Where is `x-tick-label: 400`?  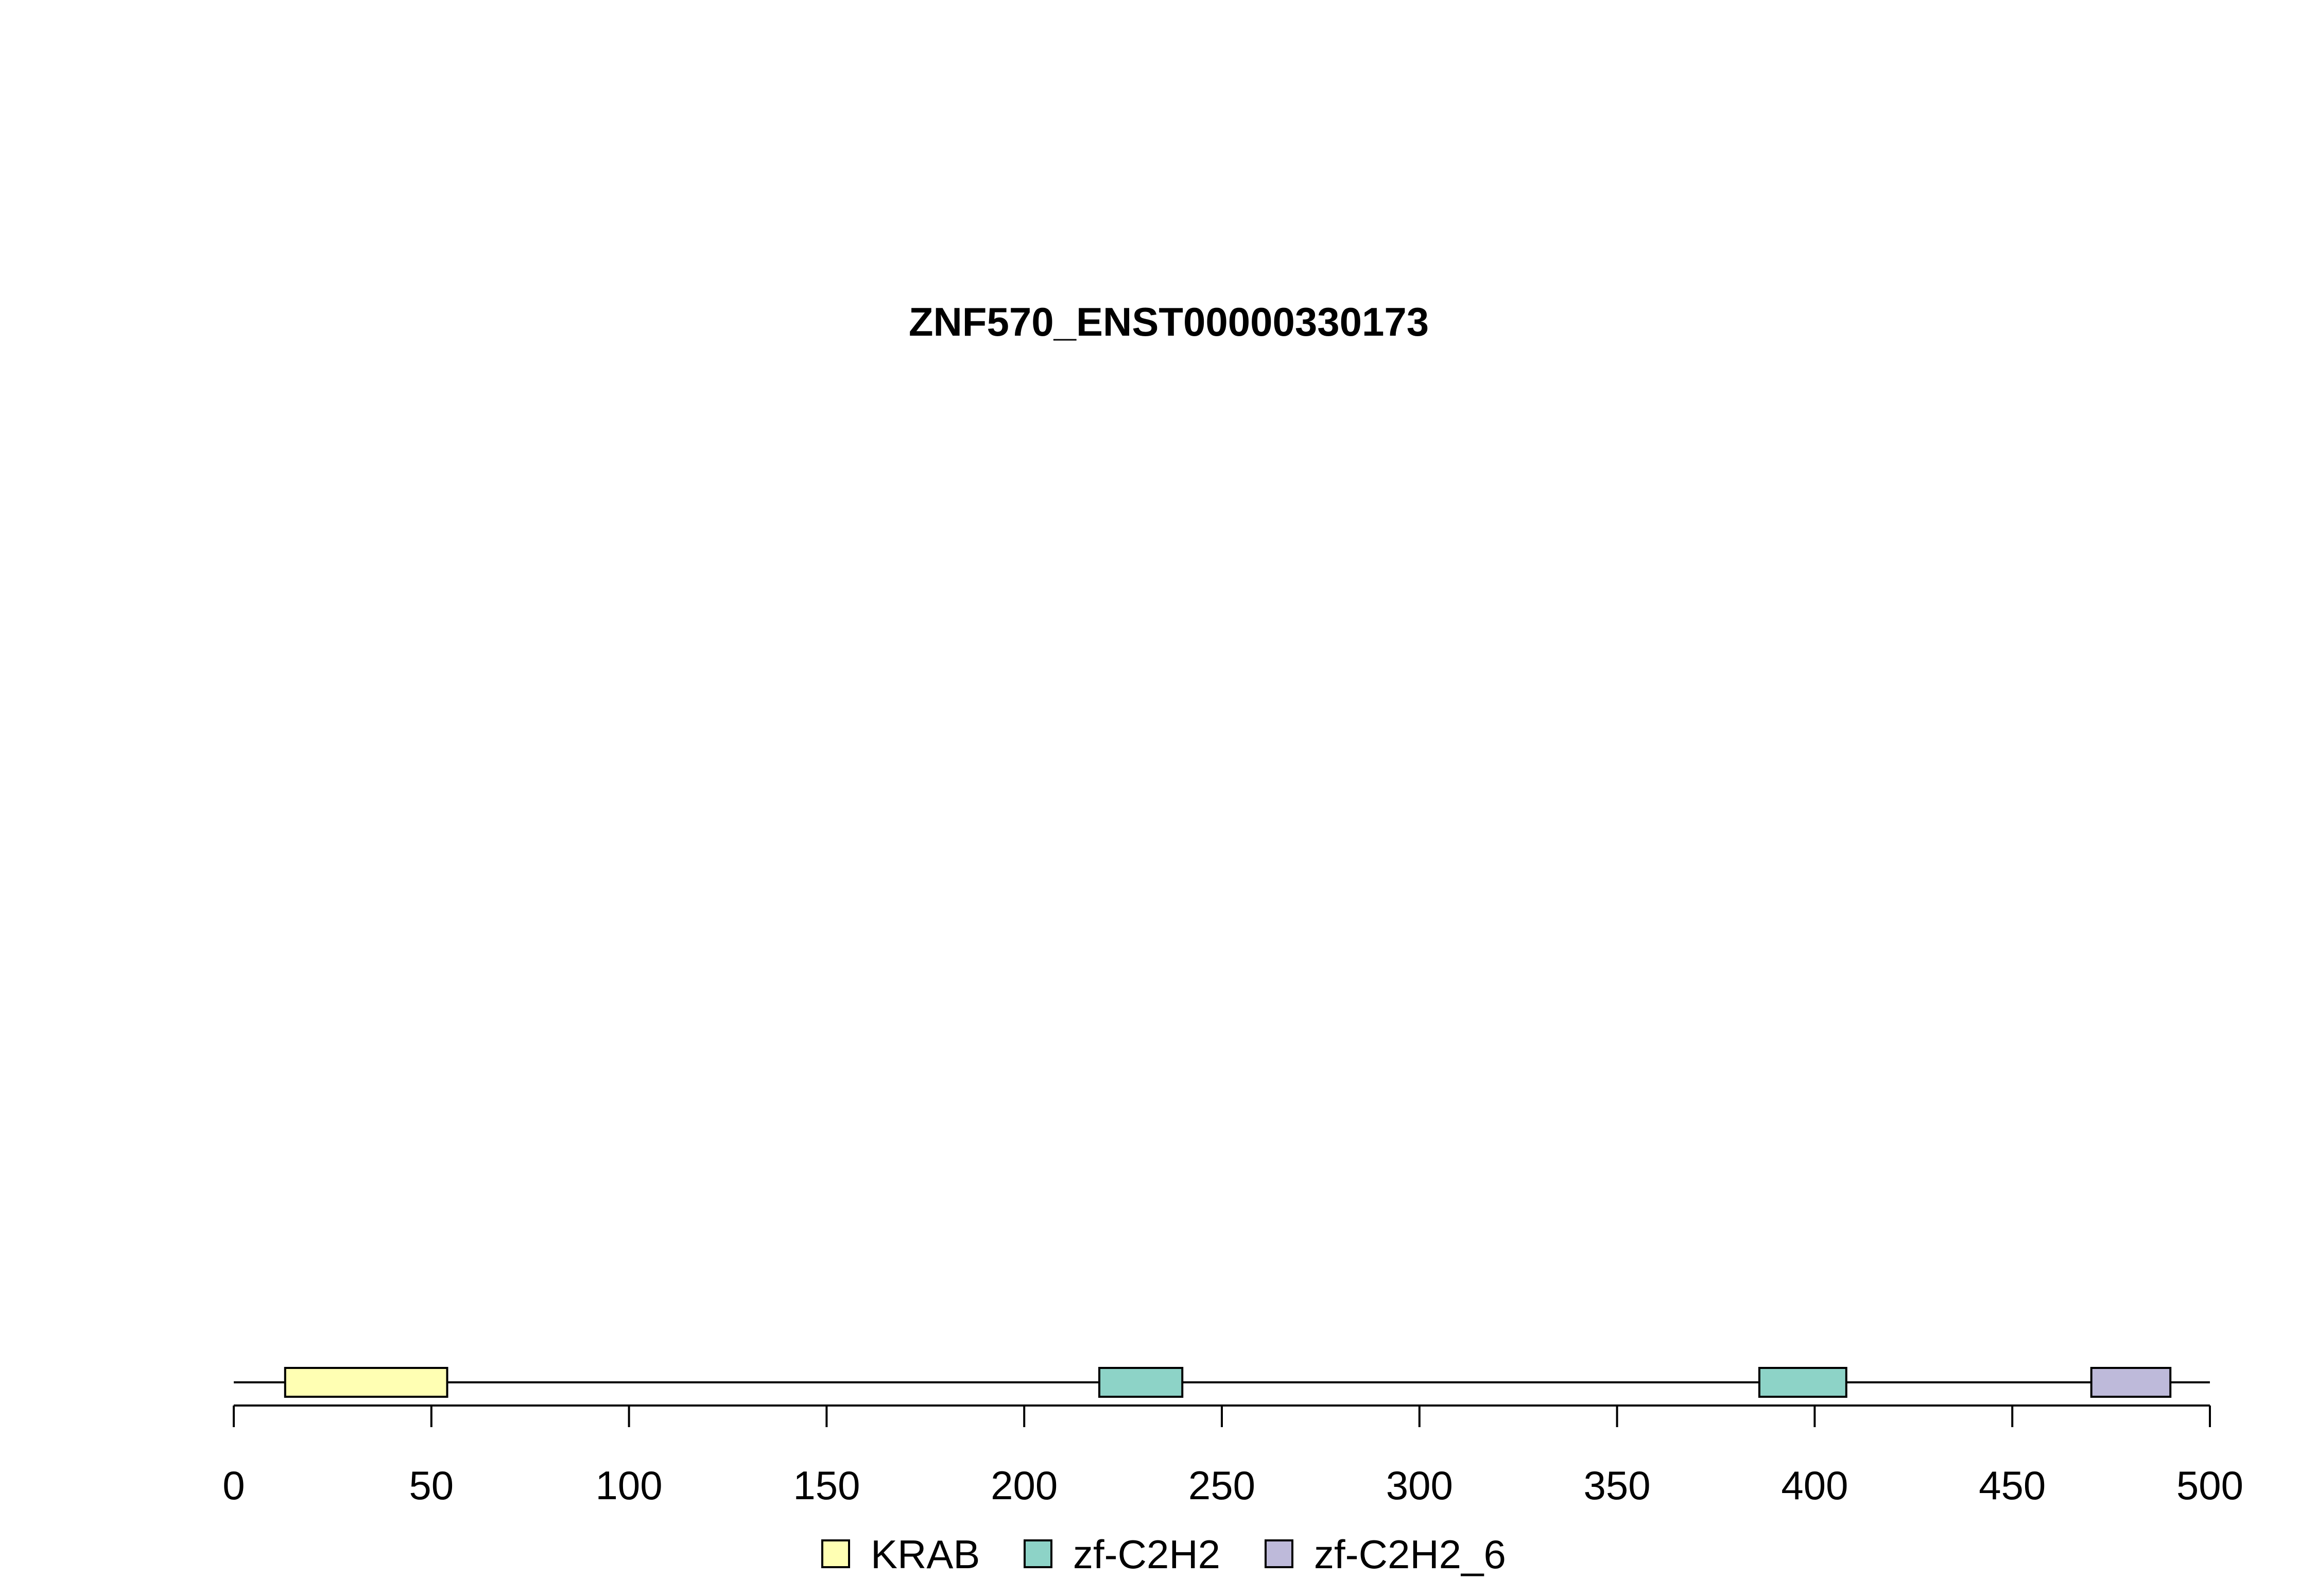 x-tick-label: 400 is located at coordinates (1814, 1486).